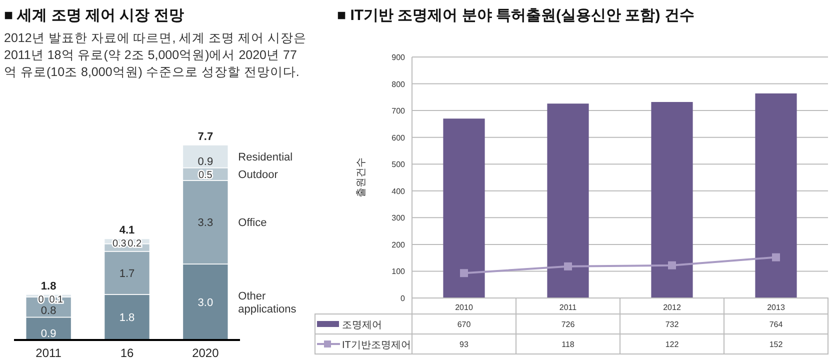 The image size is (835, 362). I want to click on y-tick-label: 100, so click(399, 271).